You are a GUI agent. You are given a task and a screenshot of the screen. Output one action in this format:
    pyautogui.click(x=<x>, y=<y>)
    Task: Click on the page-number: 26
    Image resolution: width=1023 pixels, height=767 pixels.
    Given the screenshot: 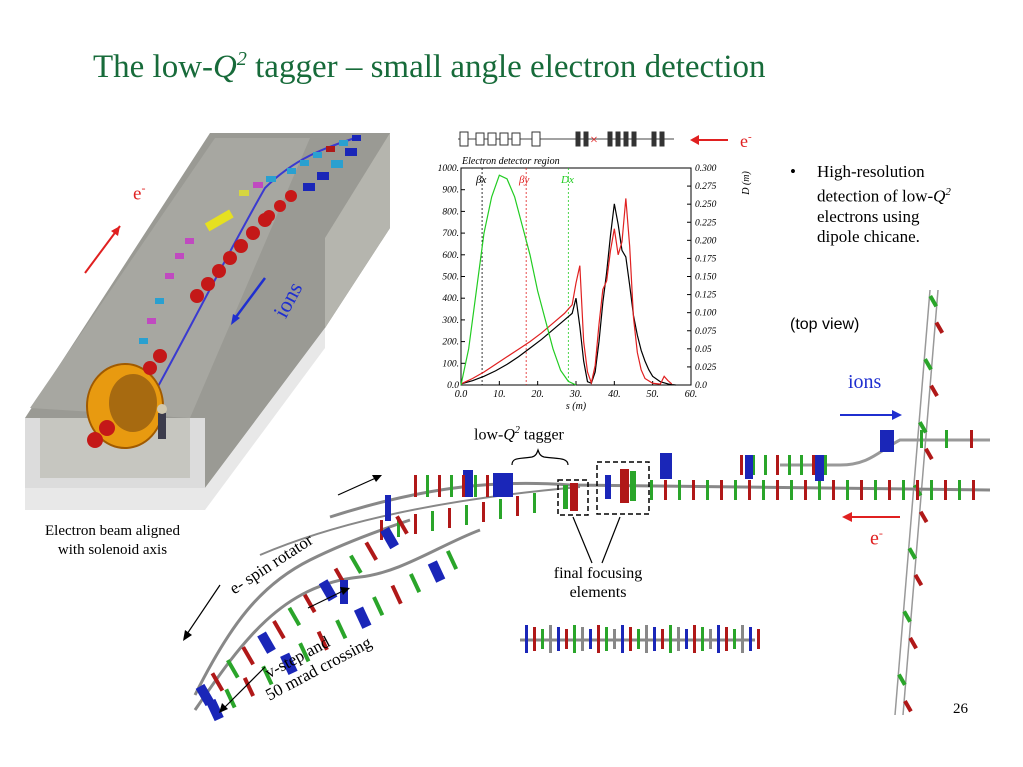 What is the action you would take?
    pyautogui.click(x=960, y=709)
    